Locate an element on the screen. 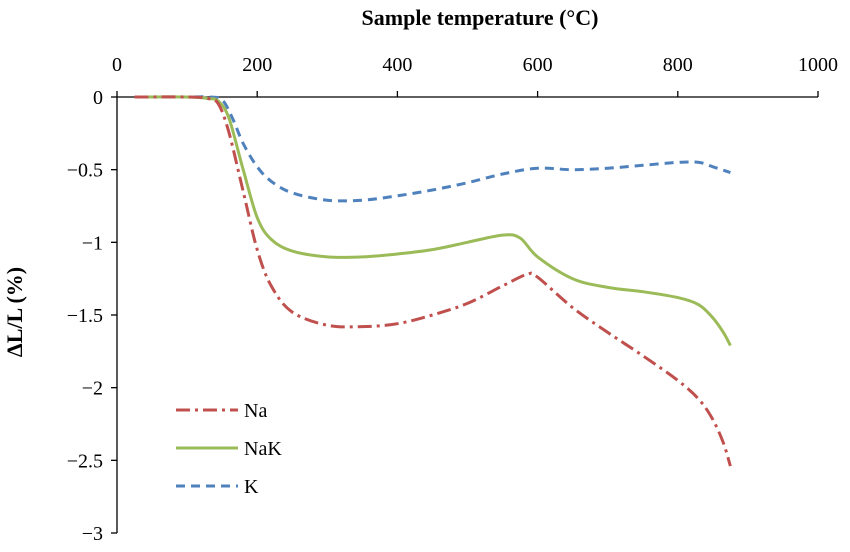  x-tick-label: 400 is located at coordinates (397, 65).